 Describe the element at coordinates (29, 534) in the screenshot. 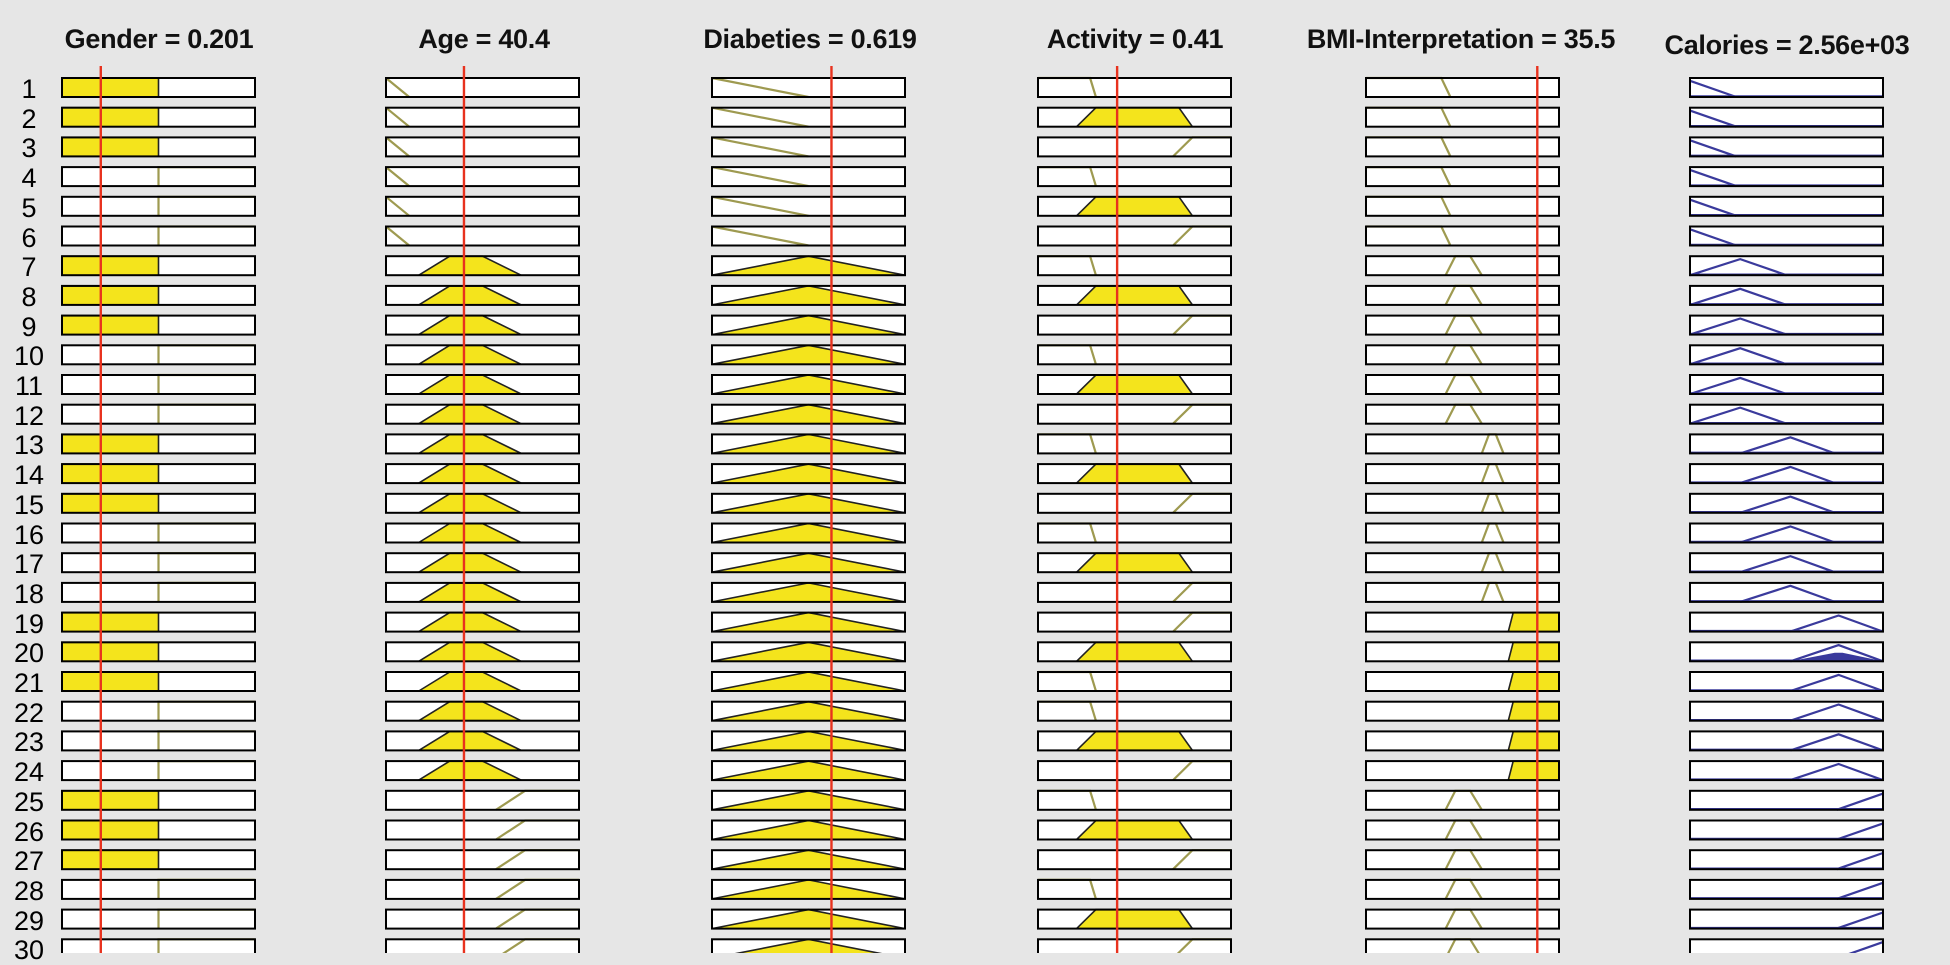

I see `rule-number: 16` at that location.